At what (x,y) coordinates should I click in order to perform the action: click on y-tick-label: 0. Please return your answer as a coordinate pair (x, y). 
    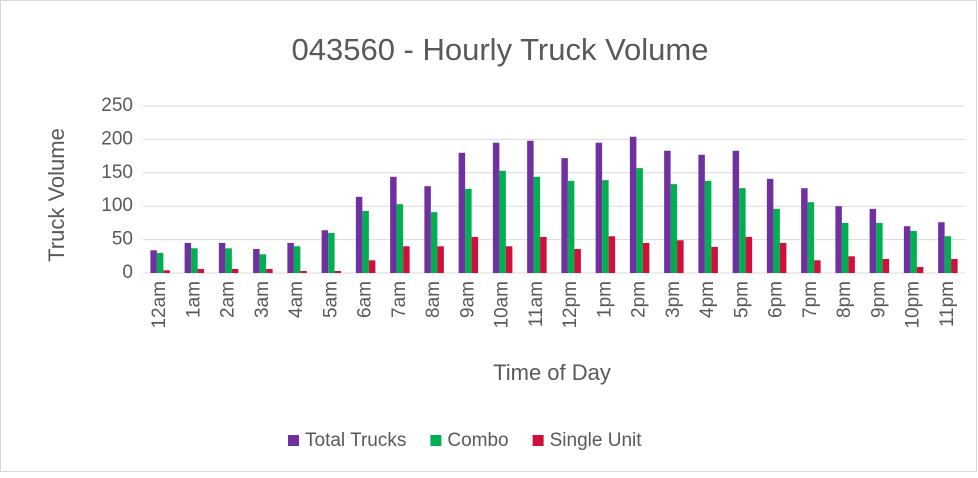
    Looking at the image, I should click on (127, 272).